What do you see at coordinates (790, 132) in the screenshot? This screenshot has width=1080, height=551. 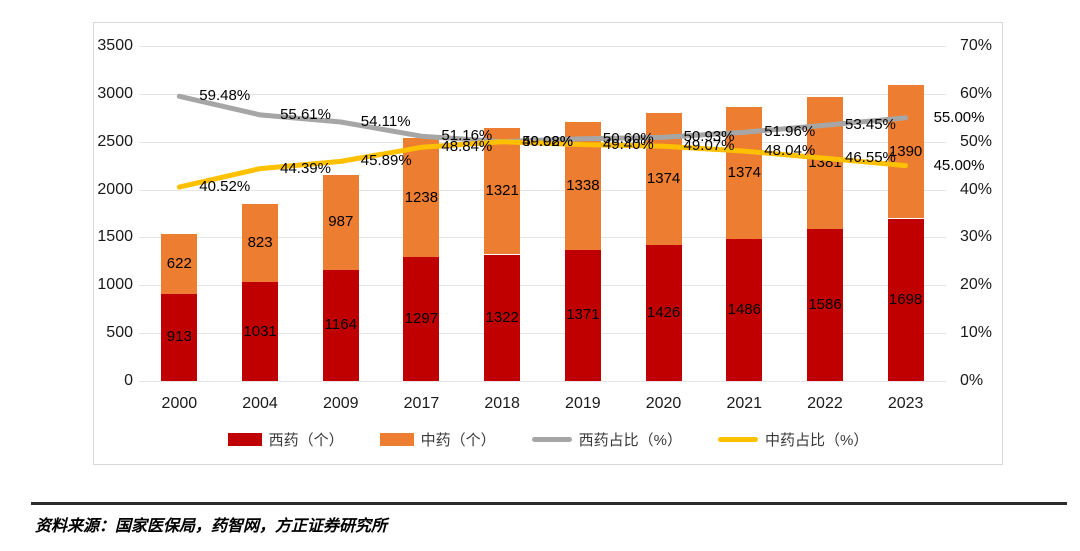 I see `western-share-label: 51.96%` at bounding box center [790, 132].